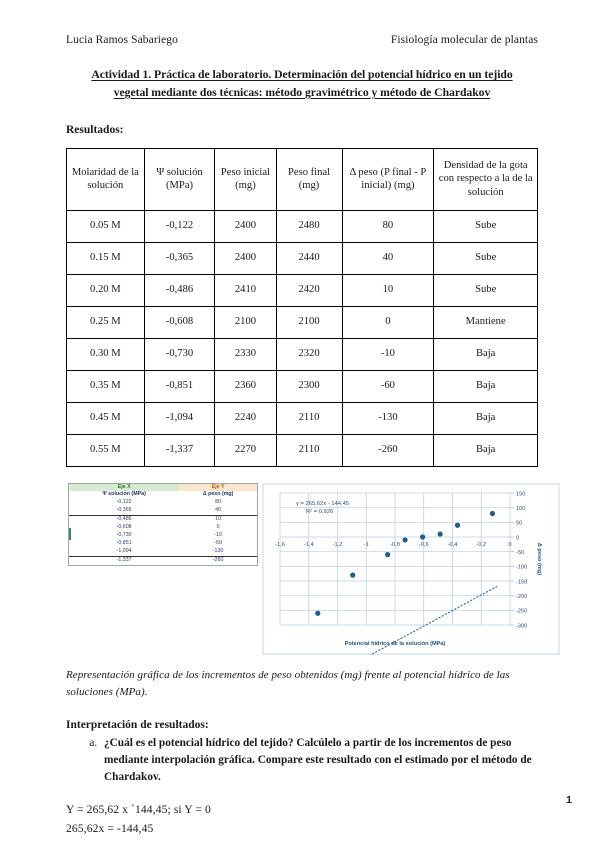  Describe the element at coordinates (179, 322) in the screenshot. I see `table-cell: -0,608` at that location.